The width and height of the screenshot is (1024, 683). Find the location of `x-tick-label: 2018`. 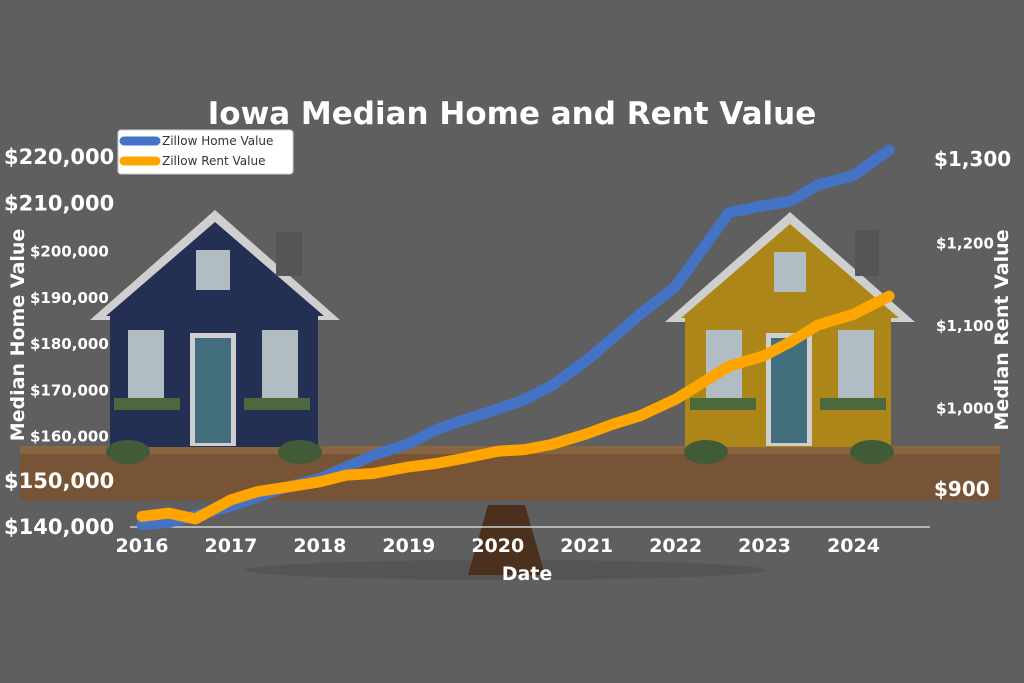

x-tick-label: 2018 is located at coordinates (319, 546).